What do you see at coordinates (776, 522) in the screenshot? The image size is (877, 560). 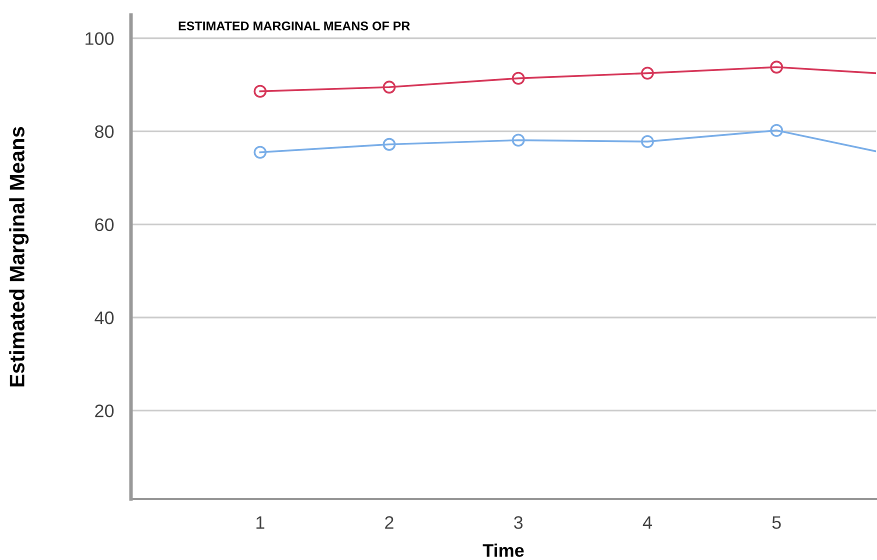 I see `x-tick-label: 5` at bounding box center [776, 522].